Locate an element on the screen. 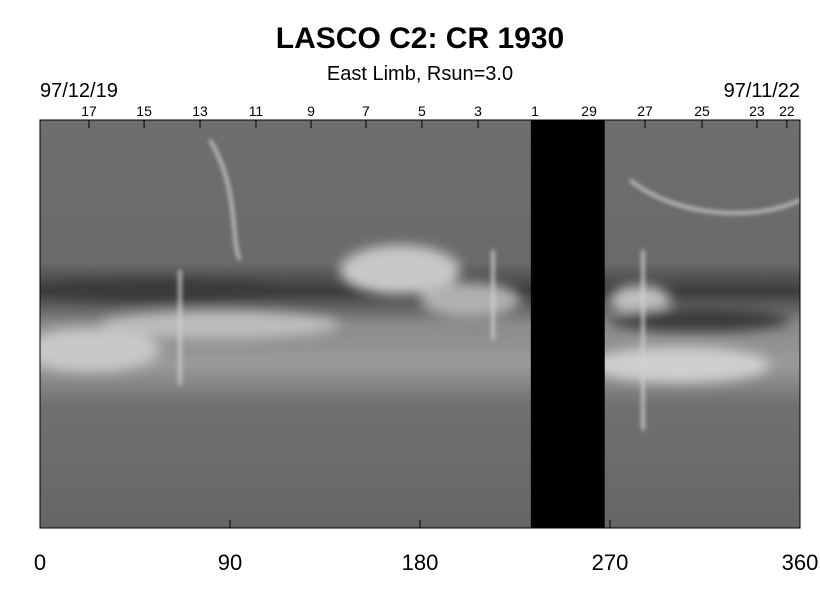 The width and height of the screenshot is (820, 600). start-date: 97/12/19 is located at coordinates (79, 91).